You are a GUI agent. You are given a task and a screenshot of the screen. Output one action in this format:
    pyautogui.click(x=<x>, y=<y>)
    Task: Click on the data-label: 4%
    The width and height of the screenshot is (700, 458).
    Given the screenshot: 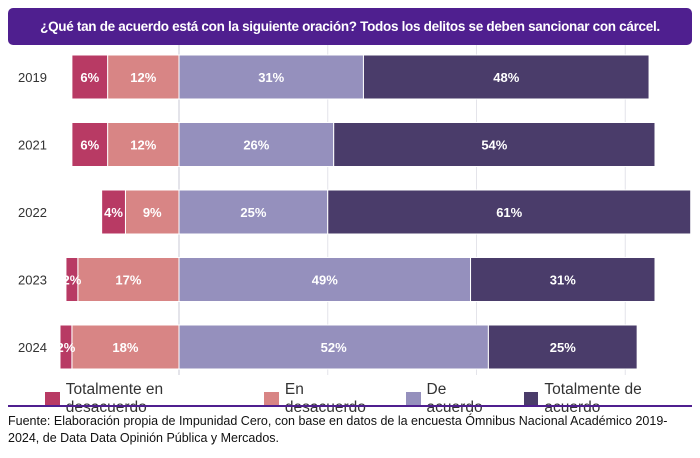 What is the action you would take?
    pyautogui.click(x=113, y=212)
    